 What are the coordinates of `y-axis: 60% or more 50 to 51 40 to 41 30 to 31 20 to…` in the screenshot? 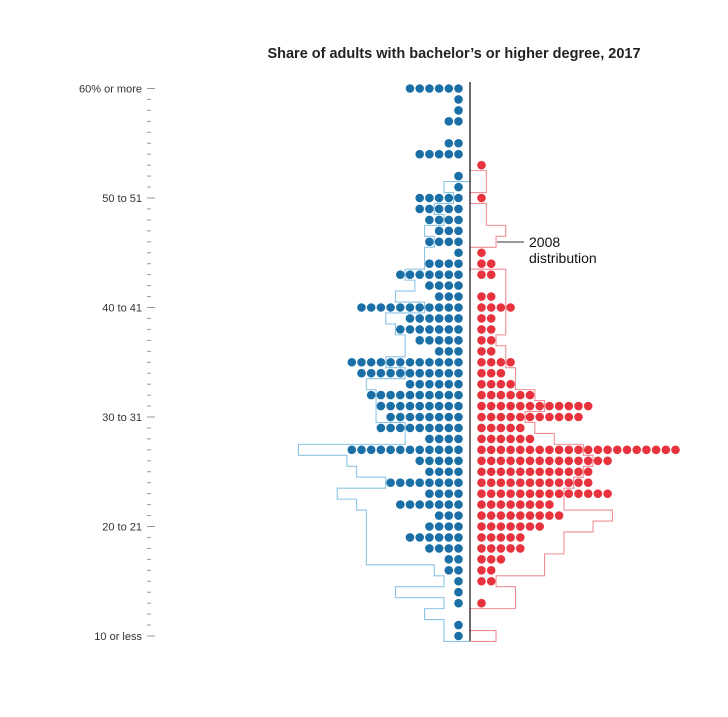 It's located at (117, 363).